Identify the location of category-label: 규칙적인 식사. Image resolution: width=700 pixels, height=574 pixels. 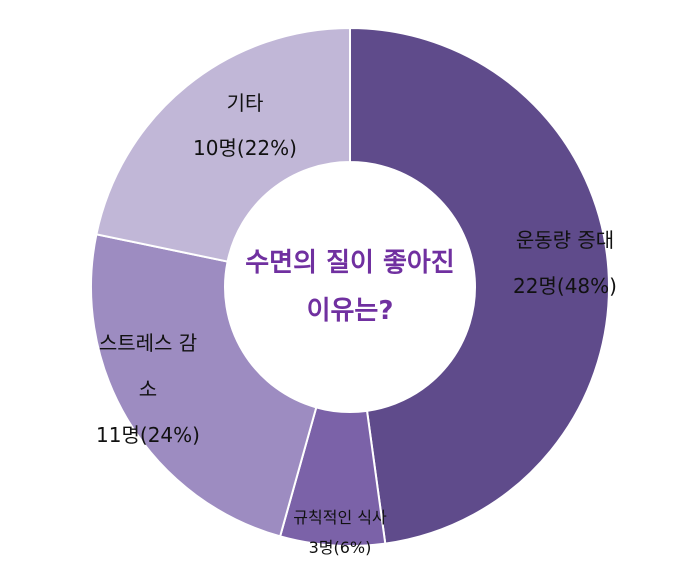
(340, 517).